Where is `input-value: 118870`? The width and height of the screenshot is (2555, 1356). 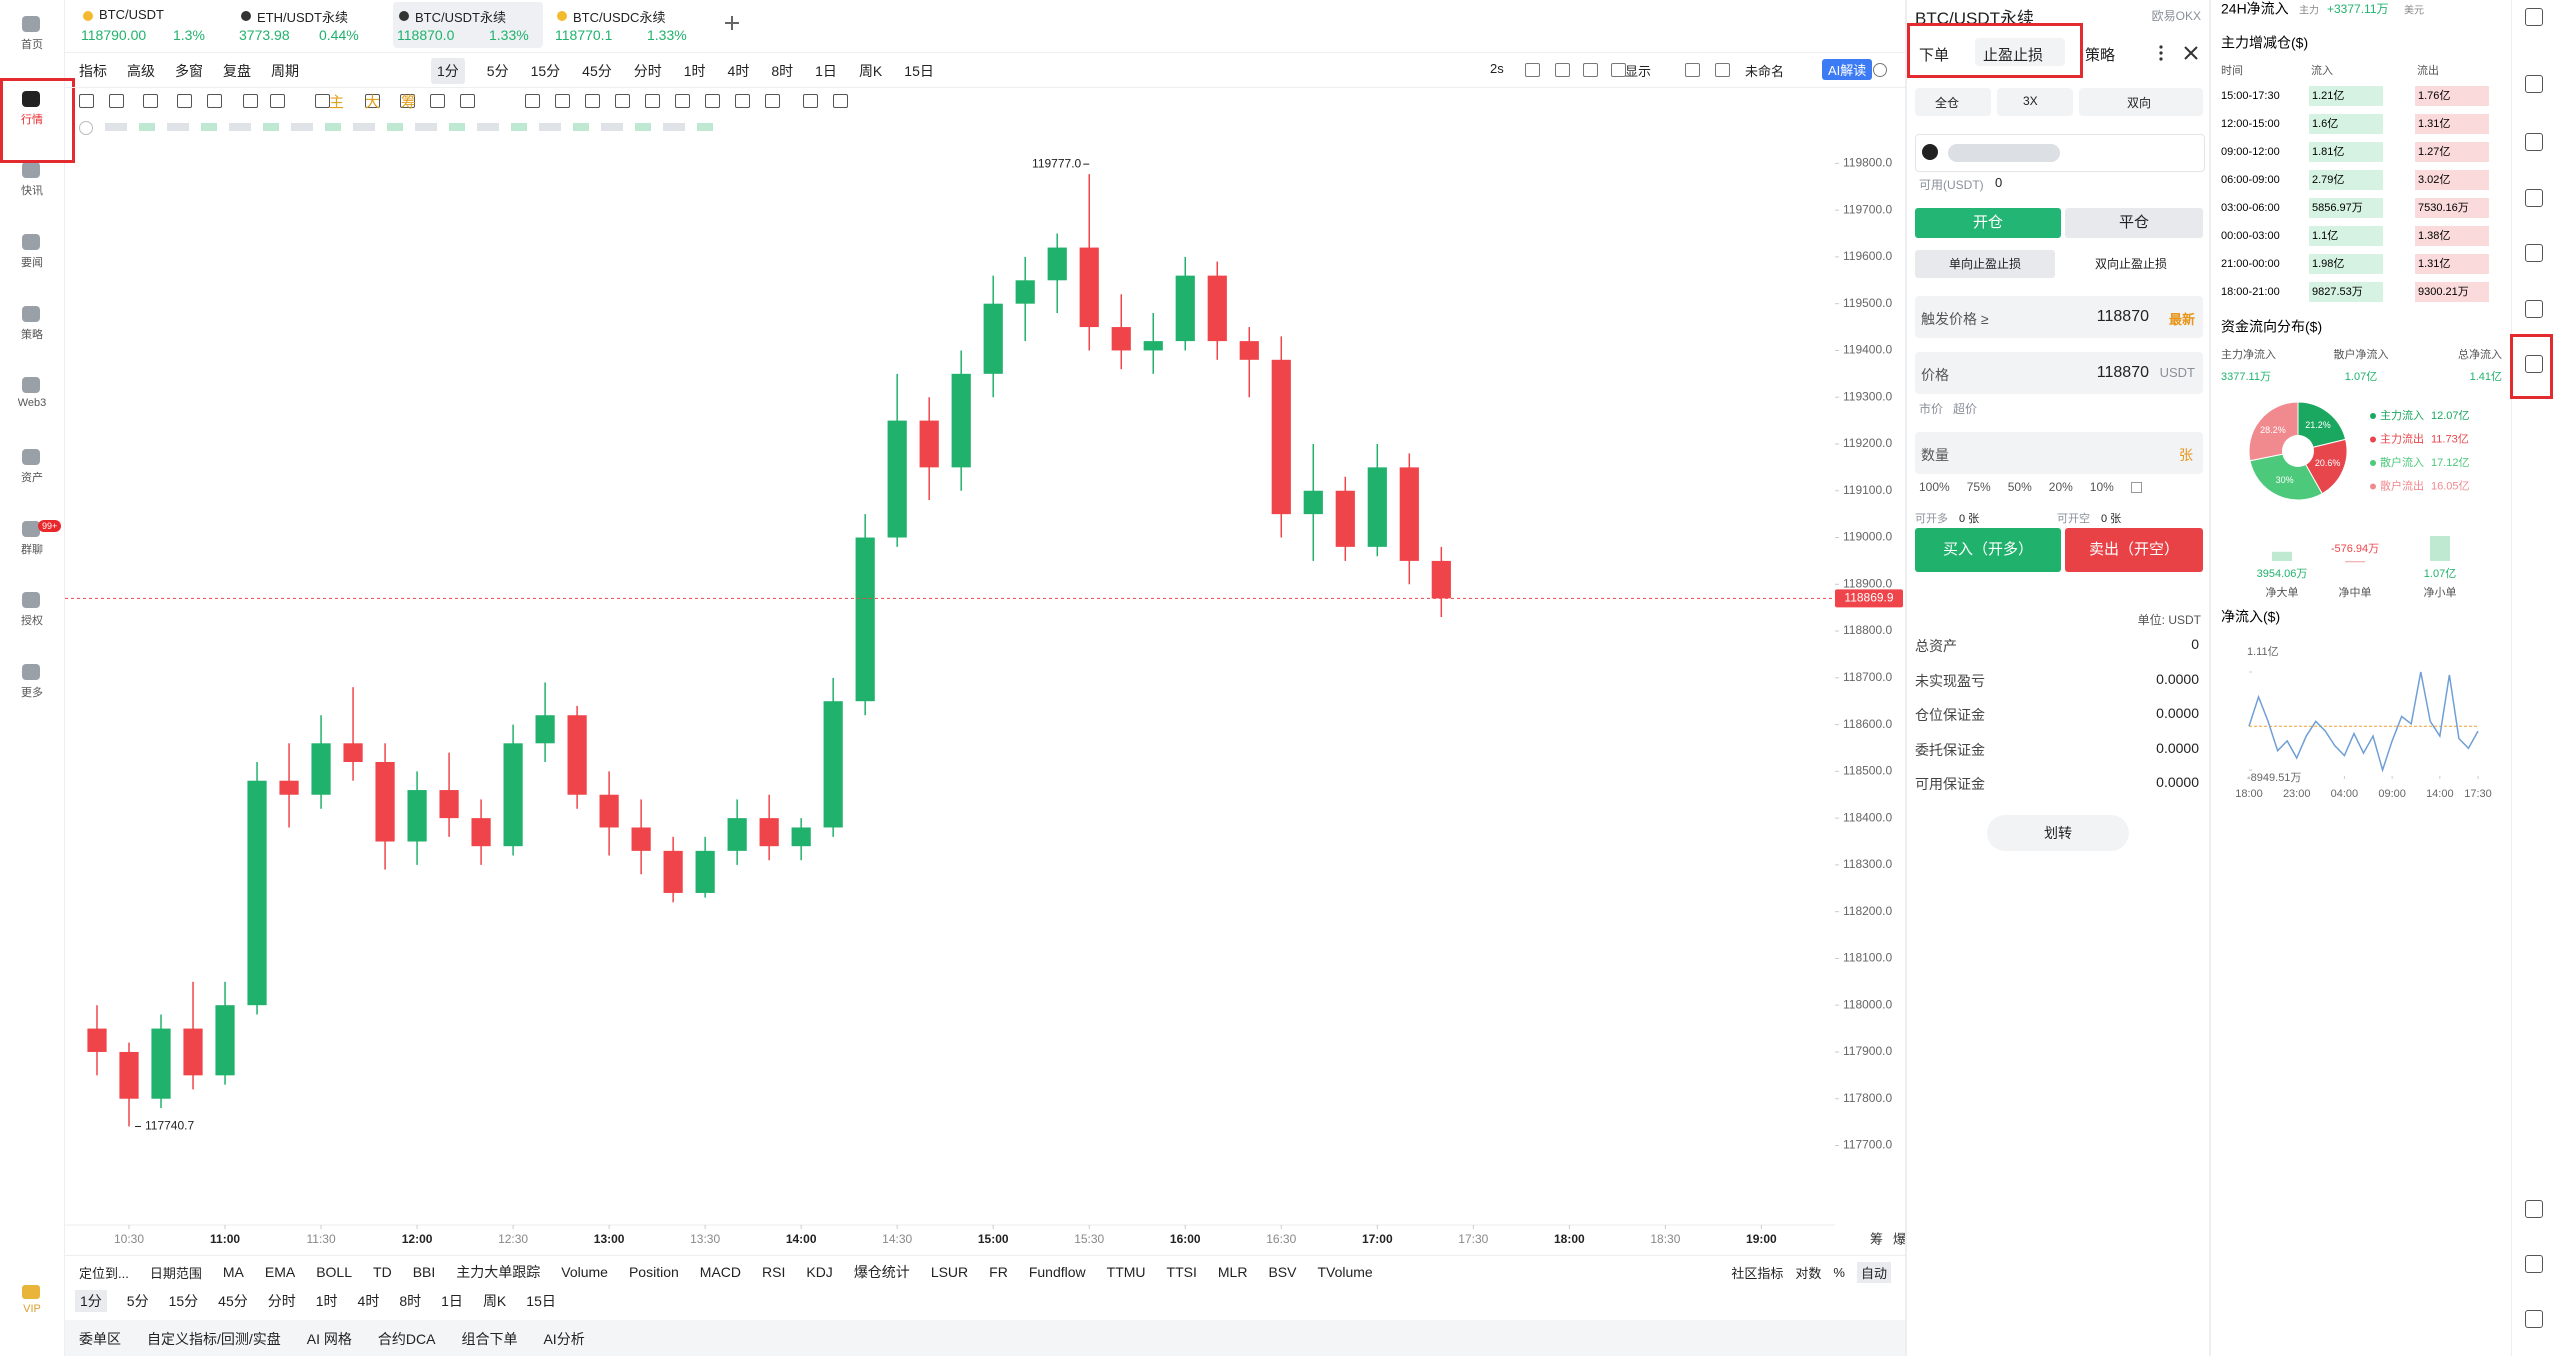
input-value: 118870 is located at coordinates (2122, 372).